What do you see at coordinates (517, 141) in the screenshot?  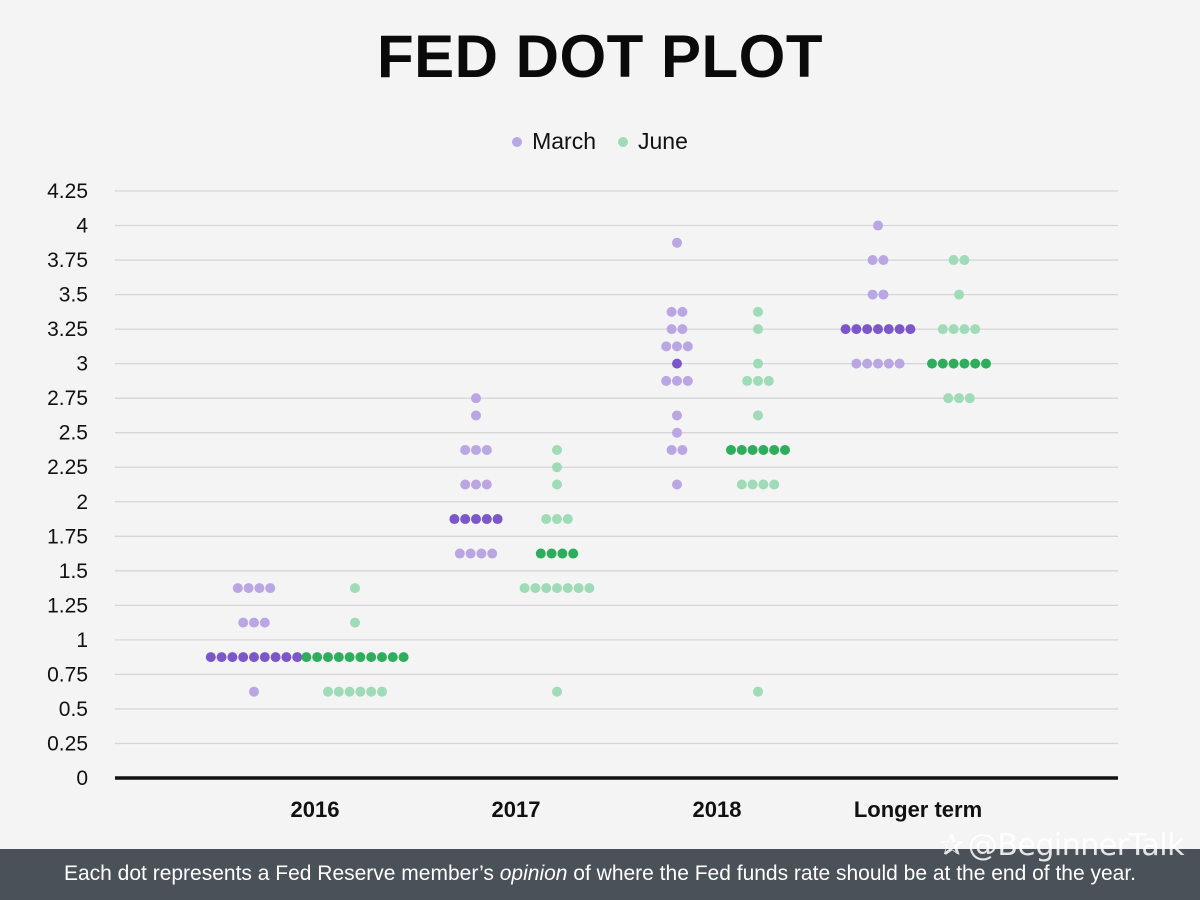 I see `legend-swatch-march` at bounding box center [517, 141].